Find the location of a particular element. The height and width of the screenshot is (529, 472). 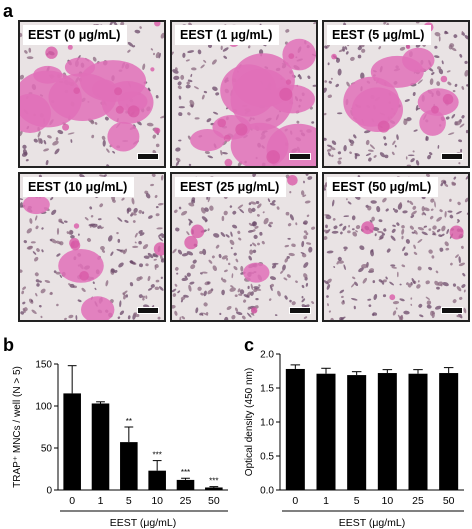

y-axis-label: Optical density (450 nm) is located at coordinates (249, 422).